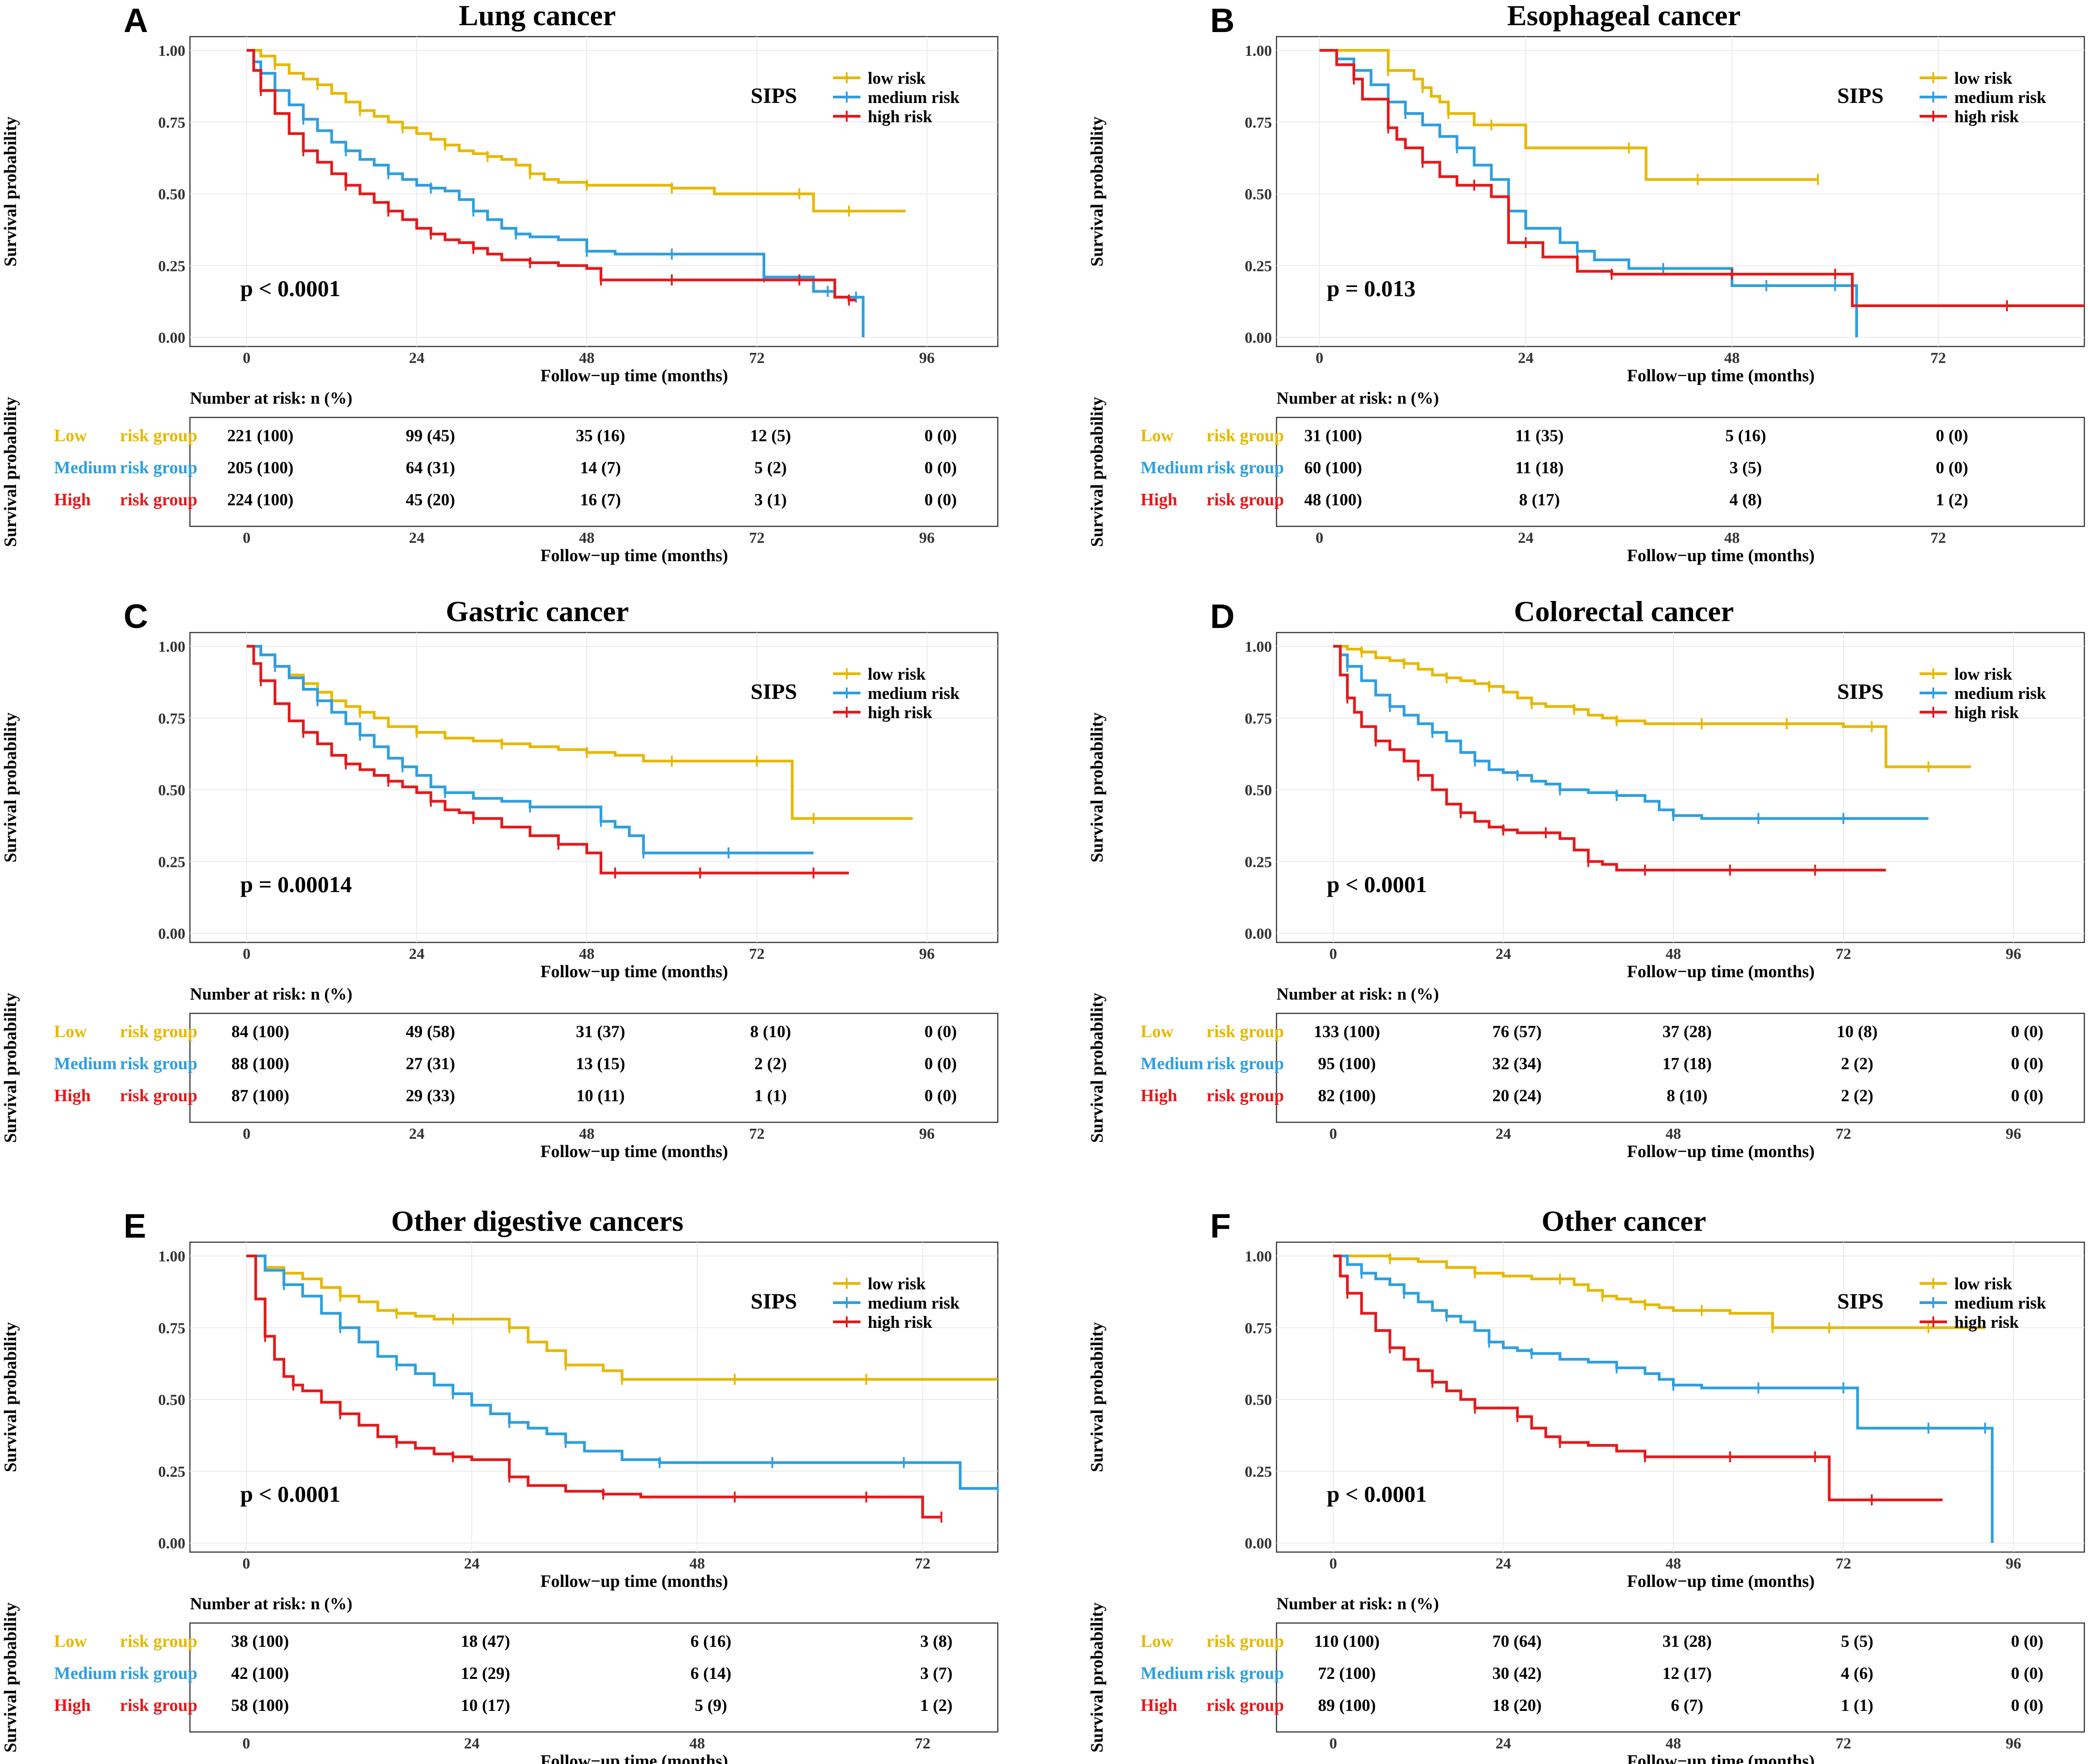 The image size is (2088, 1764). I want to click on risk-table-cell: 10 (11), so click(600, 1096).